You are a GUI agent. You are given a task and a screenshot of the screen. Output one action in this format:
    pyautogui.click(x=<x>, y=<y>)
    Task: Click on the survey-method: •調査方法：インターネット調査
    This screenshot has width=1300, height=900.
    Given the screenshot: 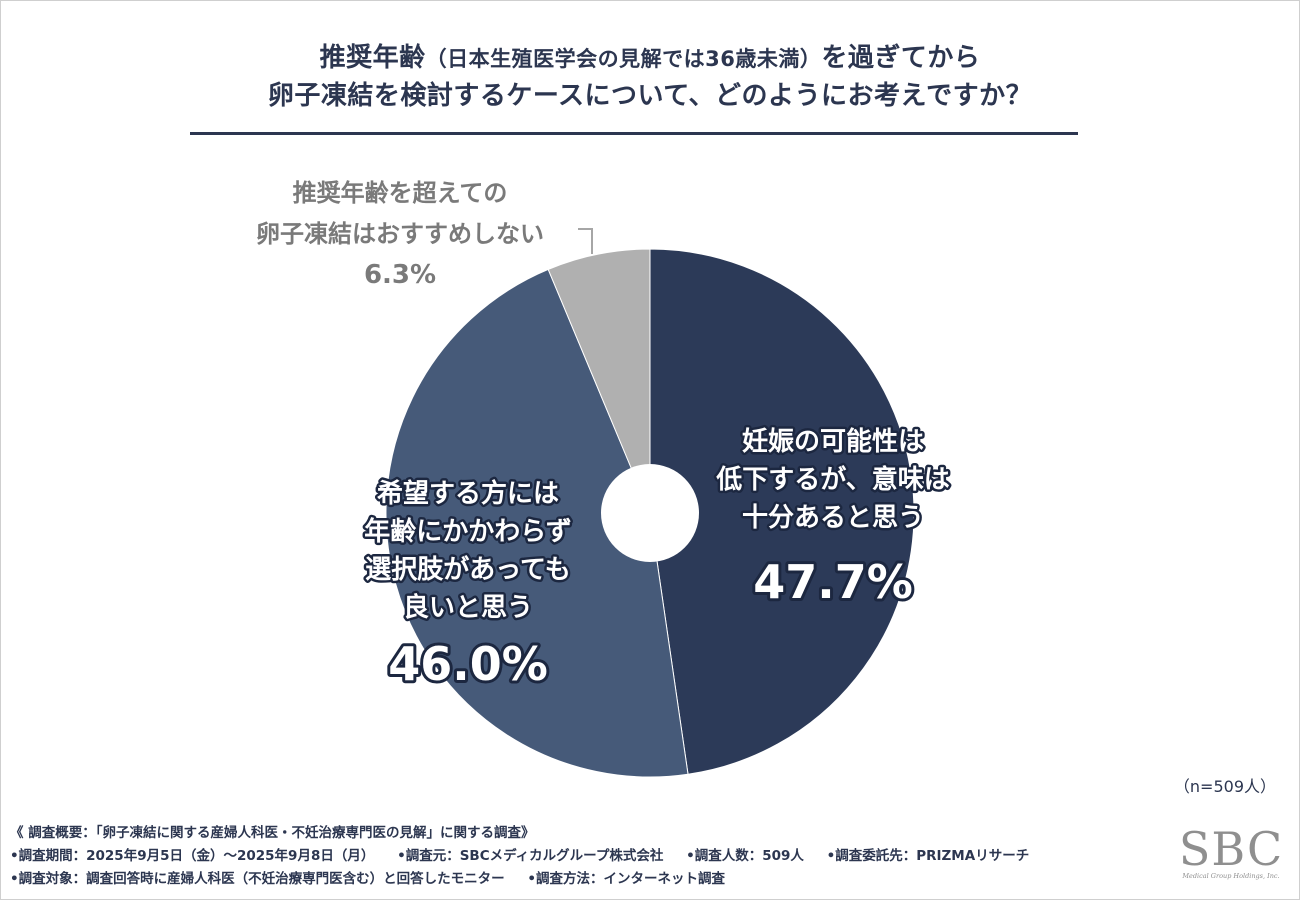 What is the action you would take?
    pyautogui.click(x=626, y=879)
    